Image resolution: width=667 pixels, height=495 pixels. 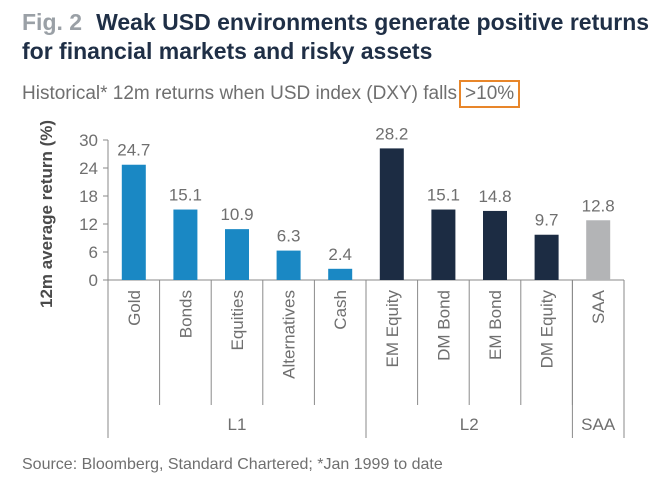 I want to click on bar-value-label: 12.8, so click(x=598, y=205).